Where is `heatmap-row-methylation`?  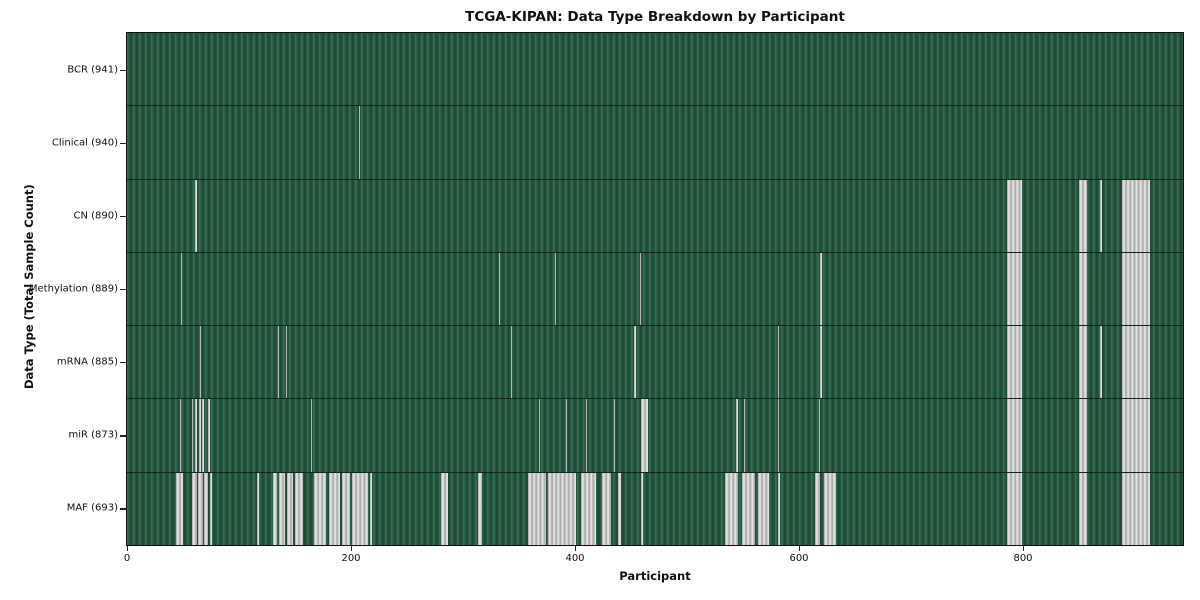
heatmap-row-methylation is located at coordinates (655, 289).